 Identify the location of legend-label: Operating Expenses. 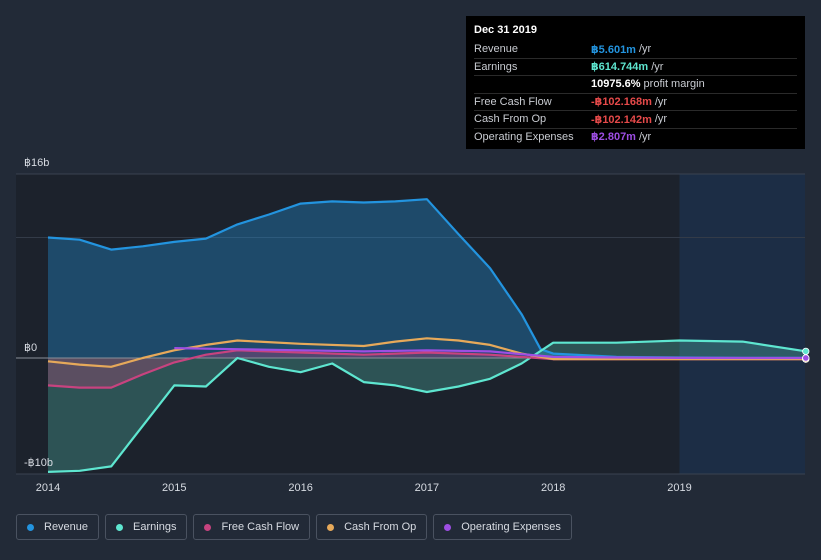
(511, 527).